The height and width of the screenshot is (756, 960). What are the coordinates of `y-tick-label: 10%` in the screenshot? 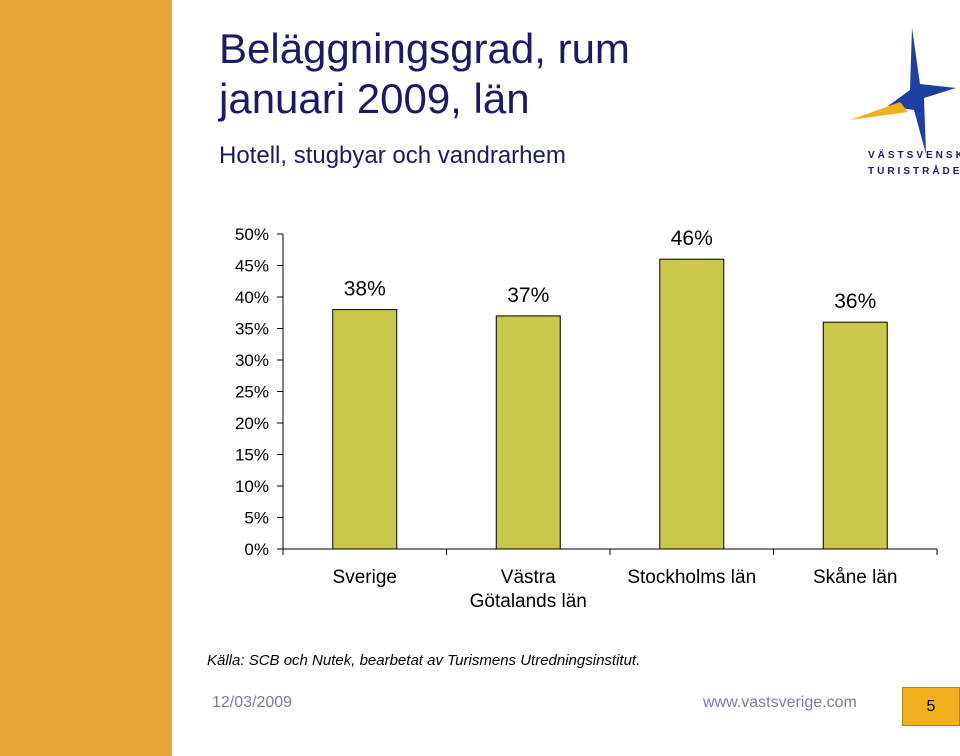 It's located at (252, 486).